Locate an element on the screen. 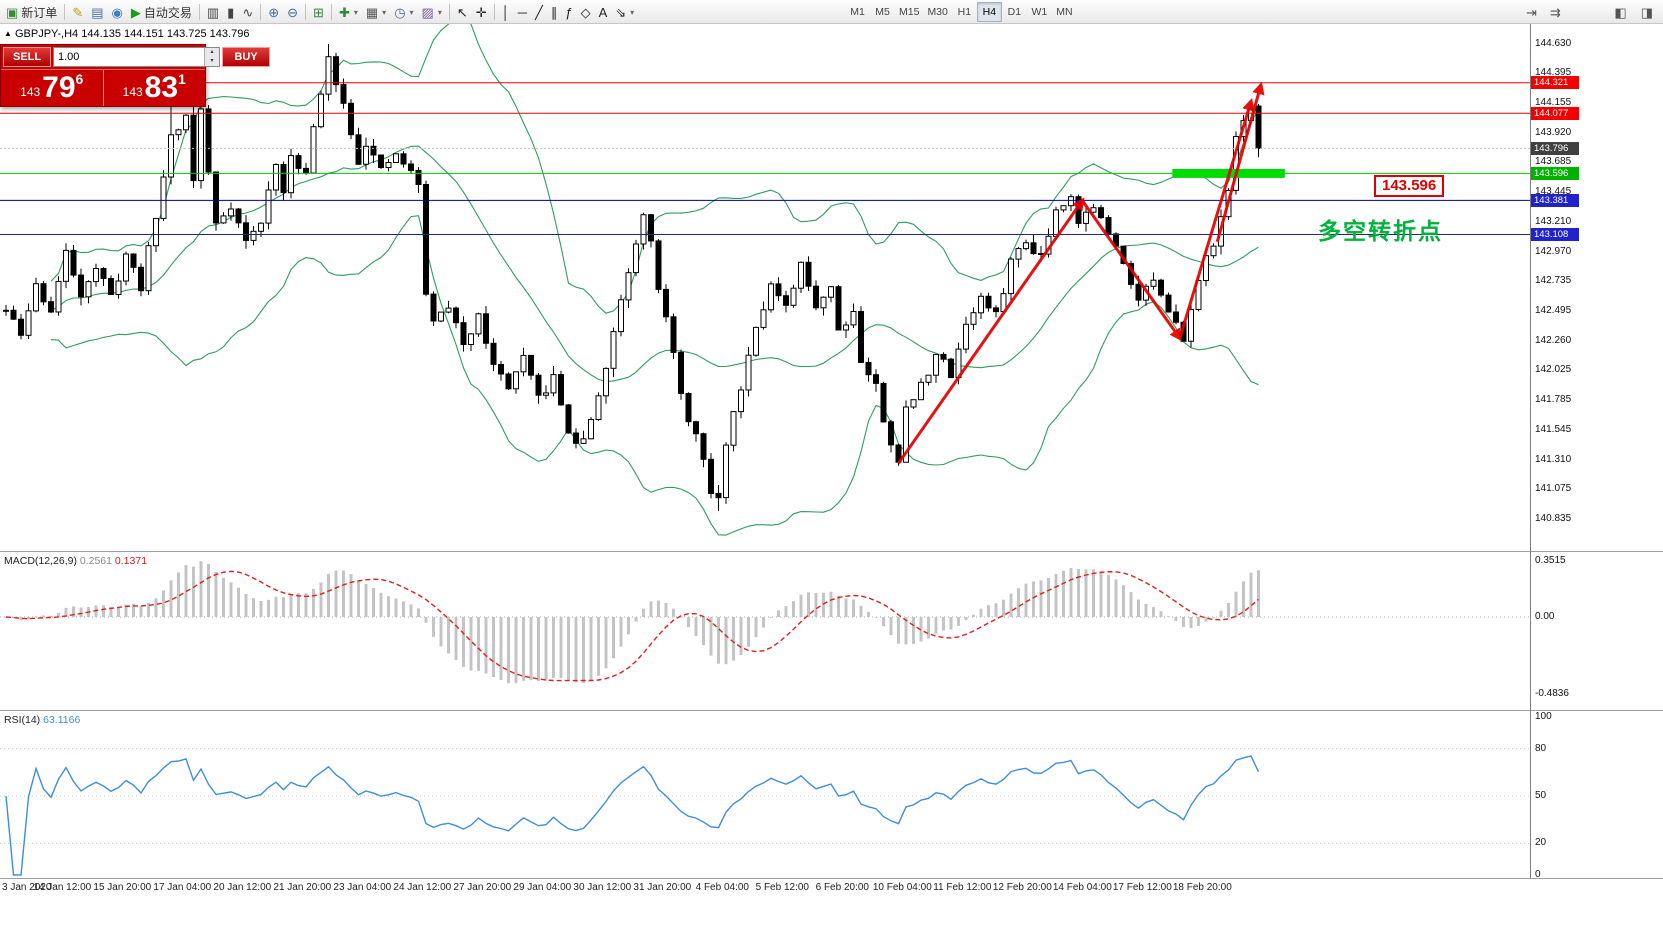 The width and height of the screenshot is (1663, 946). fibonacci-button: ƒ is located at coordinates (568, 12).